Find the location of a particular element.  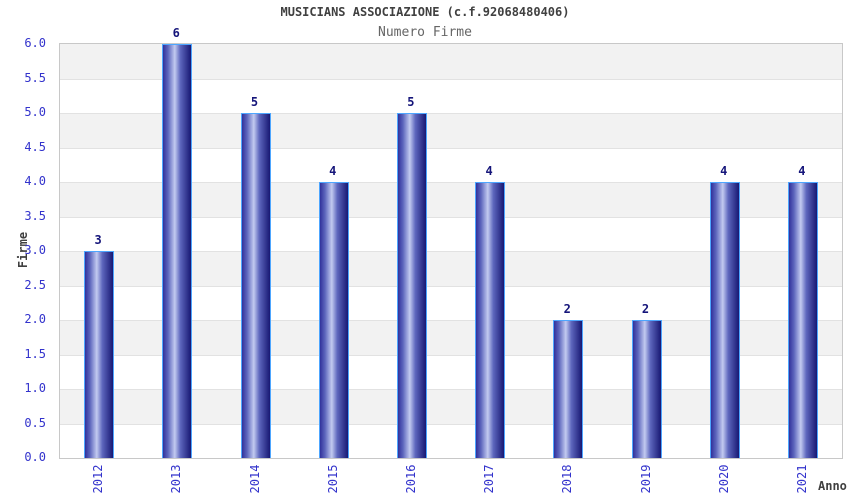

y-tick-label: 4.5 is located at coordinates (35, 146).